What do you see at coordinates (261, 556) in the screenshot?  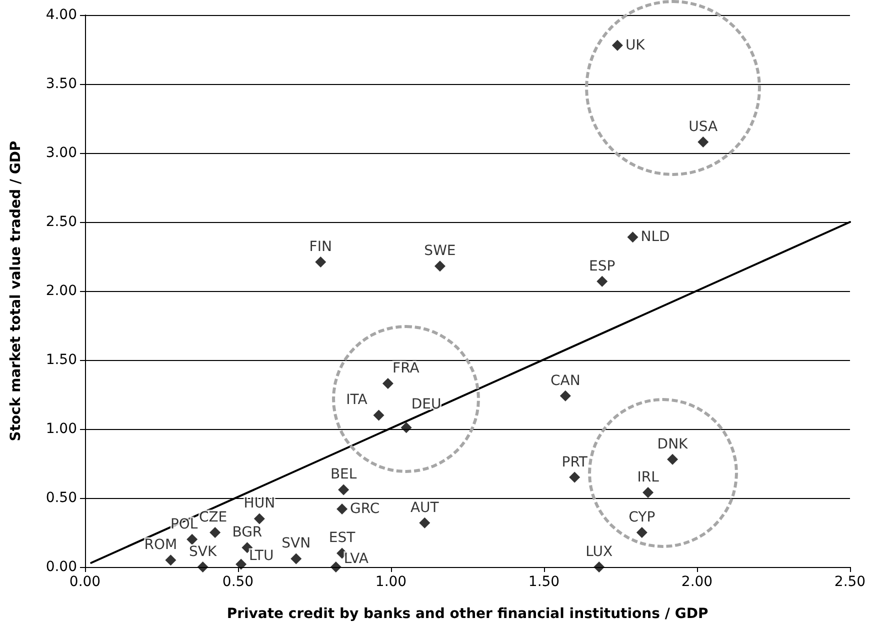 I see `annotation: LTU` at bounding box center [261, 556].